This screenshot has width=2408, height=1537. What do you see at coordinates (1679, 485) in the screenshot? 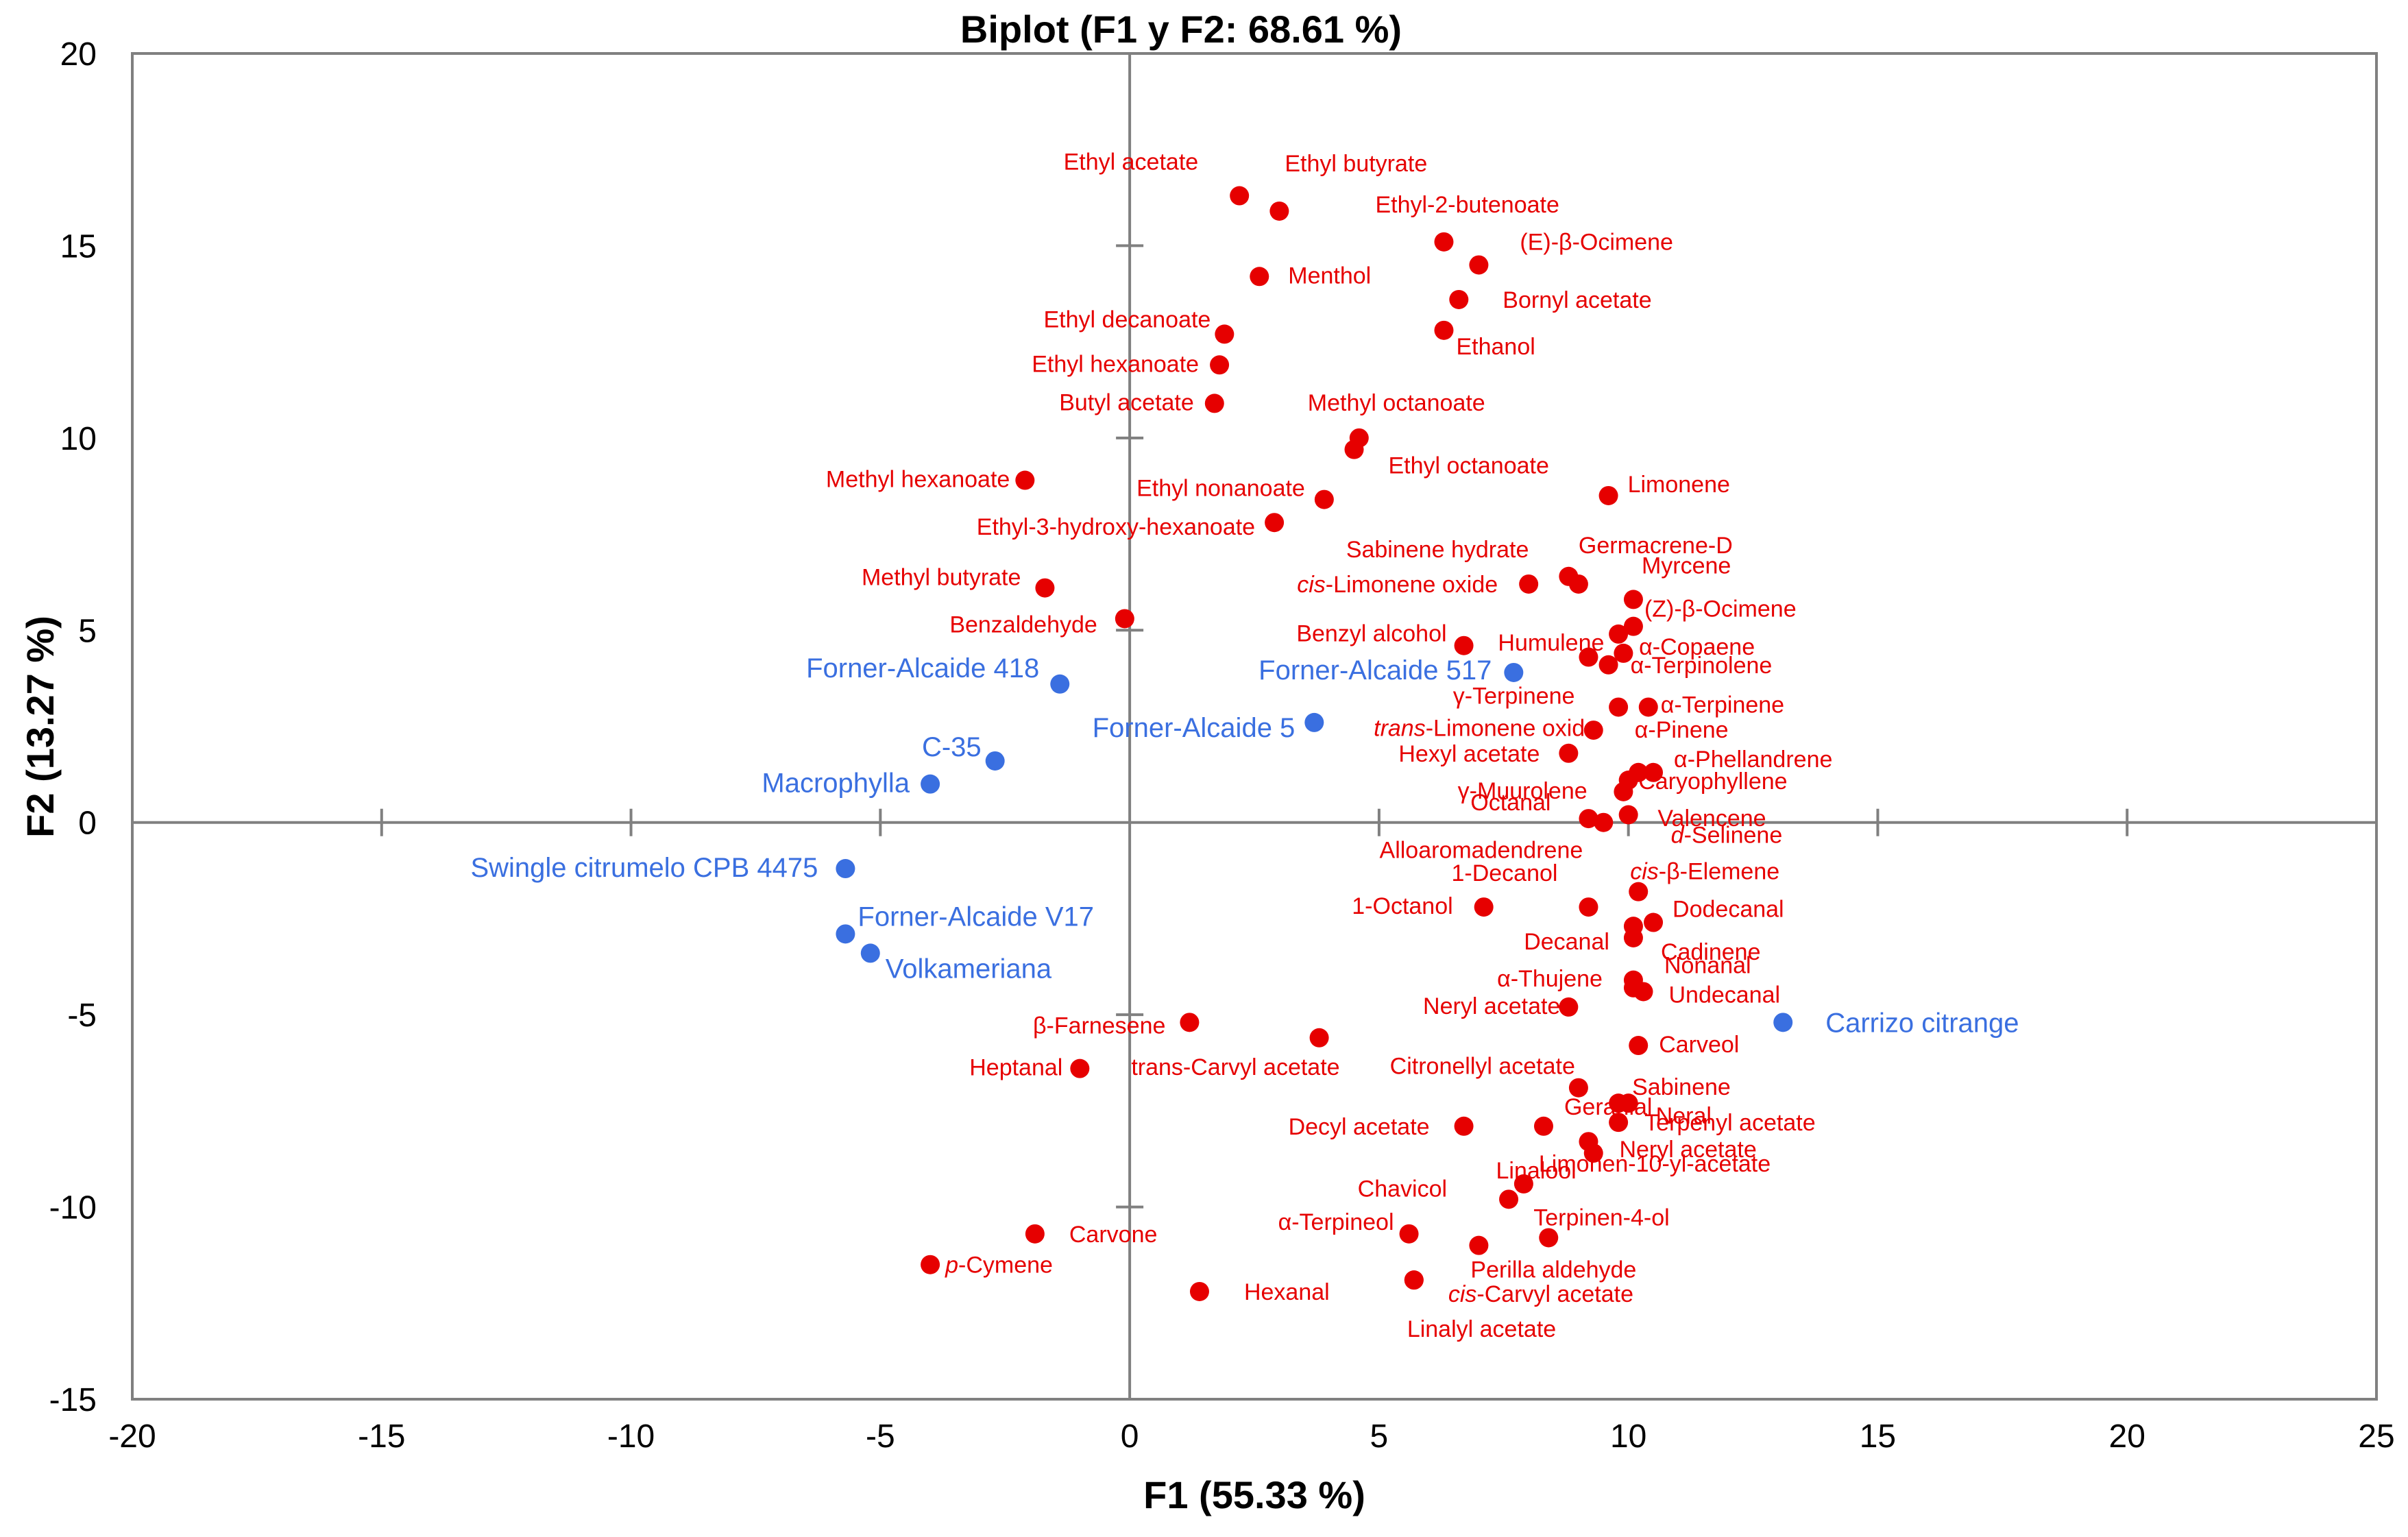
I see `point-label: Limonene` at bounding box center [1679, 485].